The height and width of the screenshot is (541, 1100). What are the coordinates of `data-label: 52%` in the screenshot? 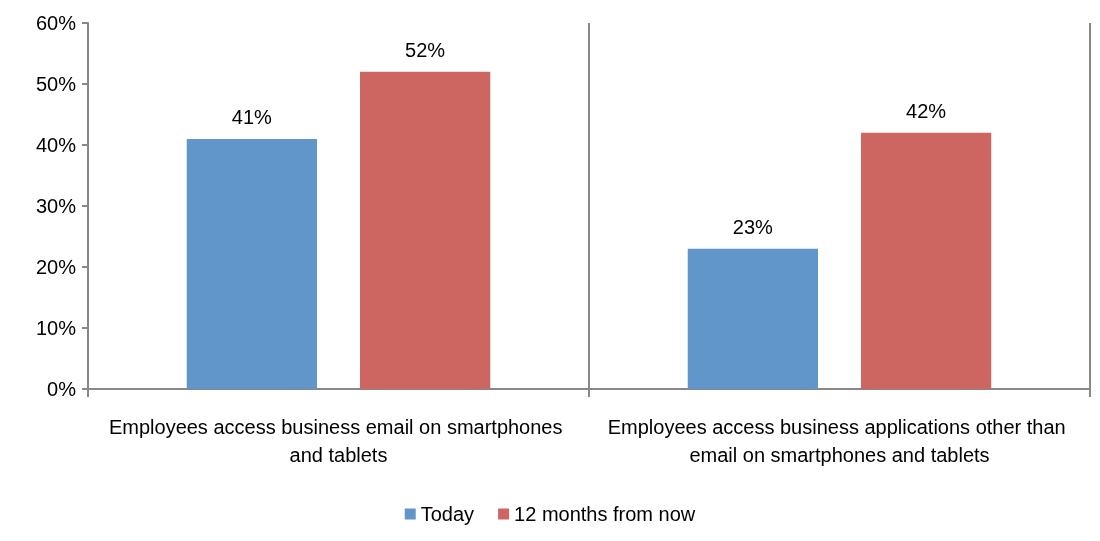 It's located at (425, 49).